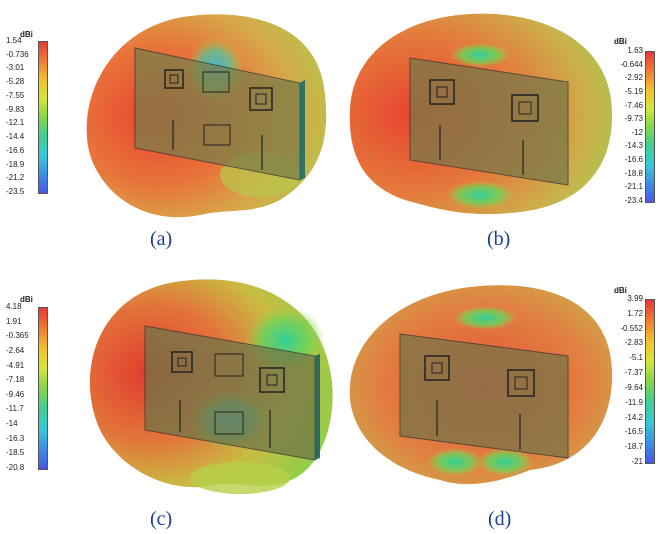  Describe the element at coordinates (631, 328) in the screenshot. I see `colorbar-tick-label: -0.552` at that location.